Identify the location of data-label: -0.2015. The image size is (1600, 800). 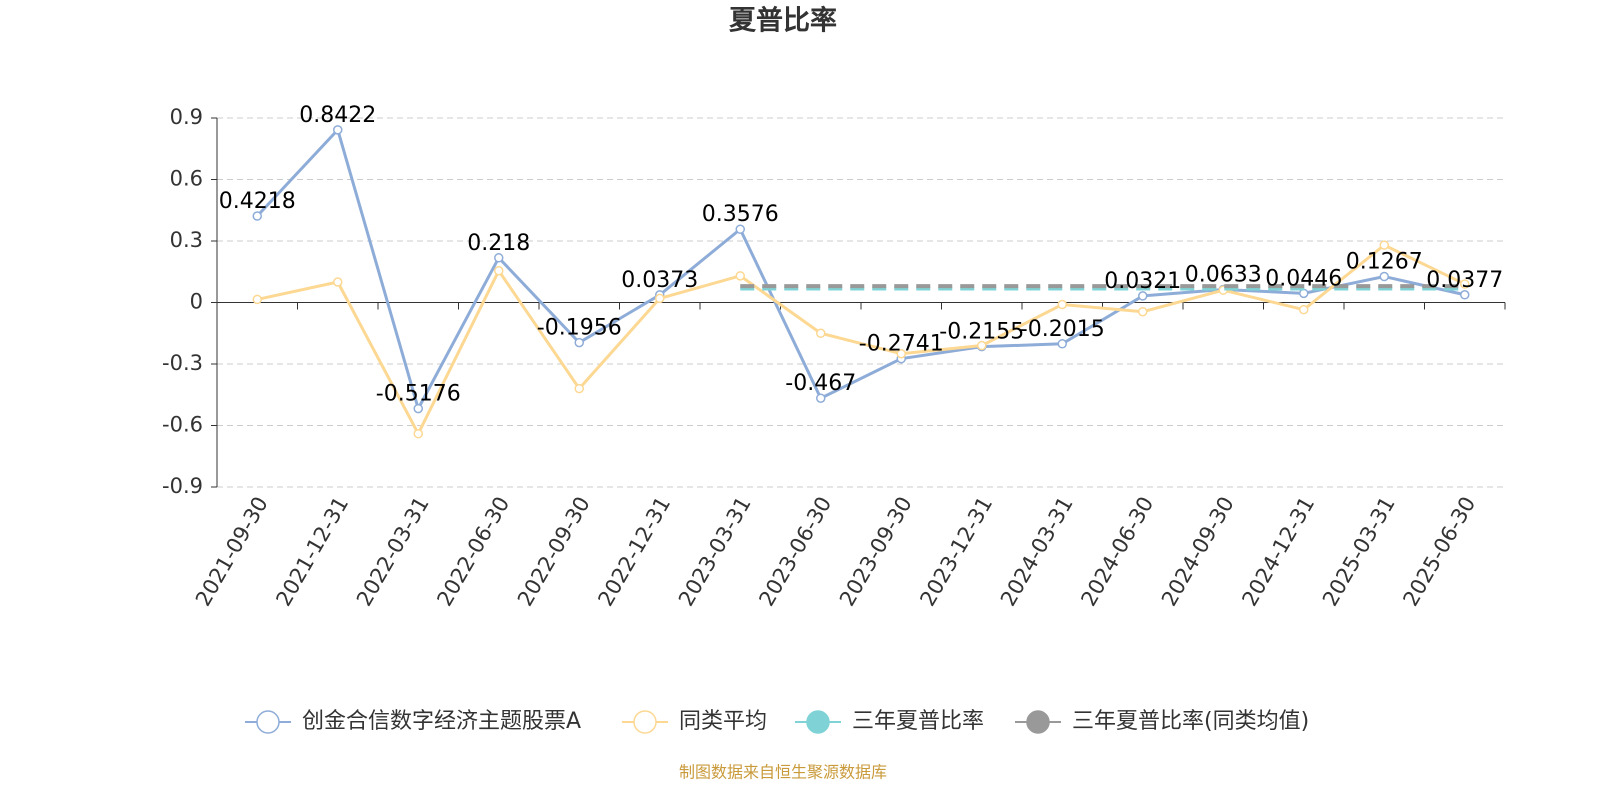
(1062, 329).